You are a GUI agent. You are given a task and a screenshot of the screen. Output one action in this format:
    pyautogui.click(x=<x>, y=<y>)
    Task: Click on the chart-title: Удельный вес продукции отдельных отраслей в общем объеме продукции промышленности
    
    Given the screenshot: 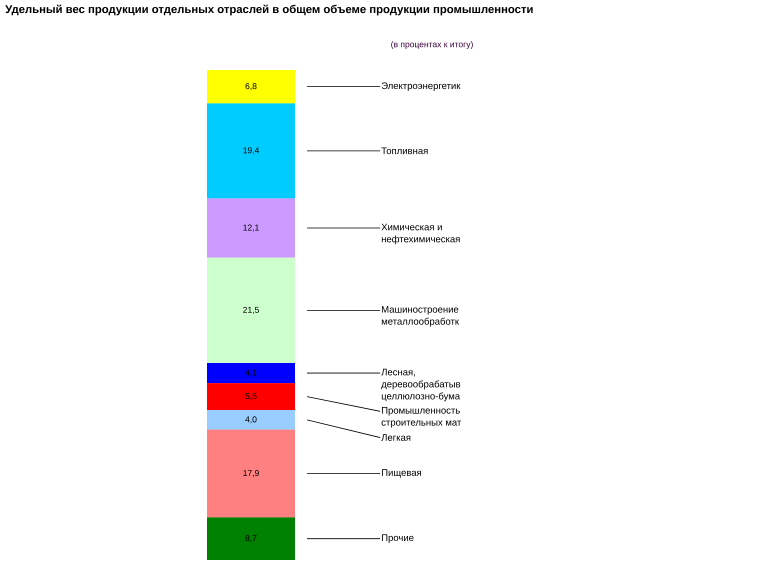 What is the action you would take?
    pyautogui.click(x=269, y=10)
    